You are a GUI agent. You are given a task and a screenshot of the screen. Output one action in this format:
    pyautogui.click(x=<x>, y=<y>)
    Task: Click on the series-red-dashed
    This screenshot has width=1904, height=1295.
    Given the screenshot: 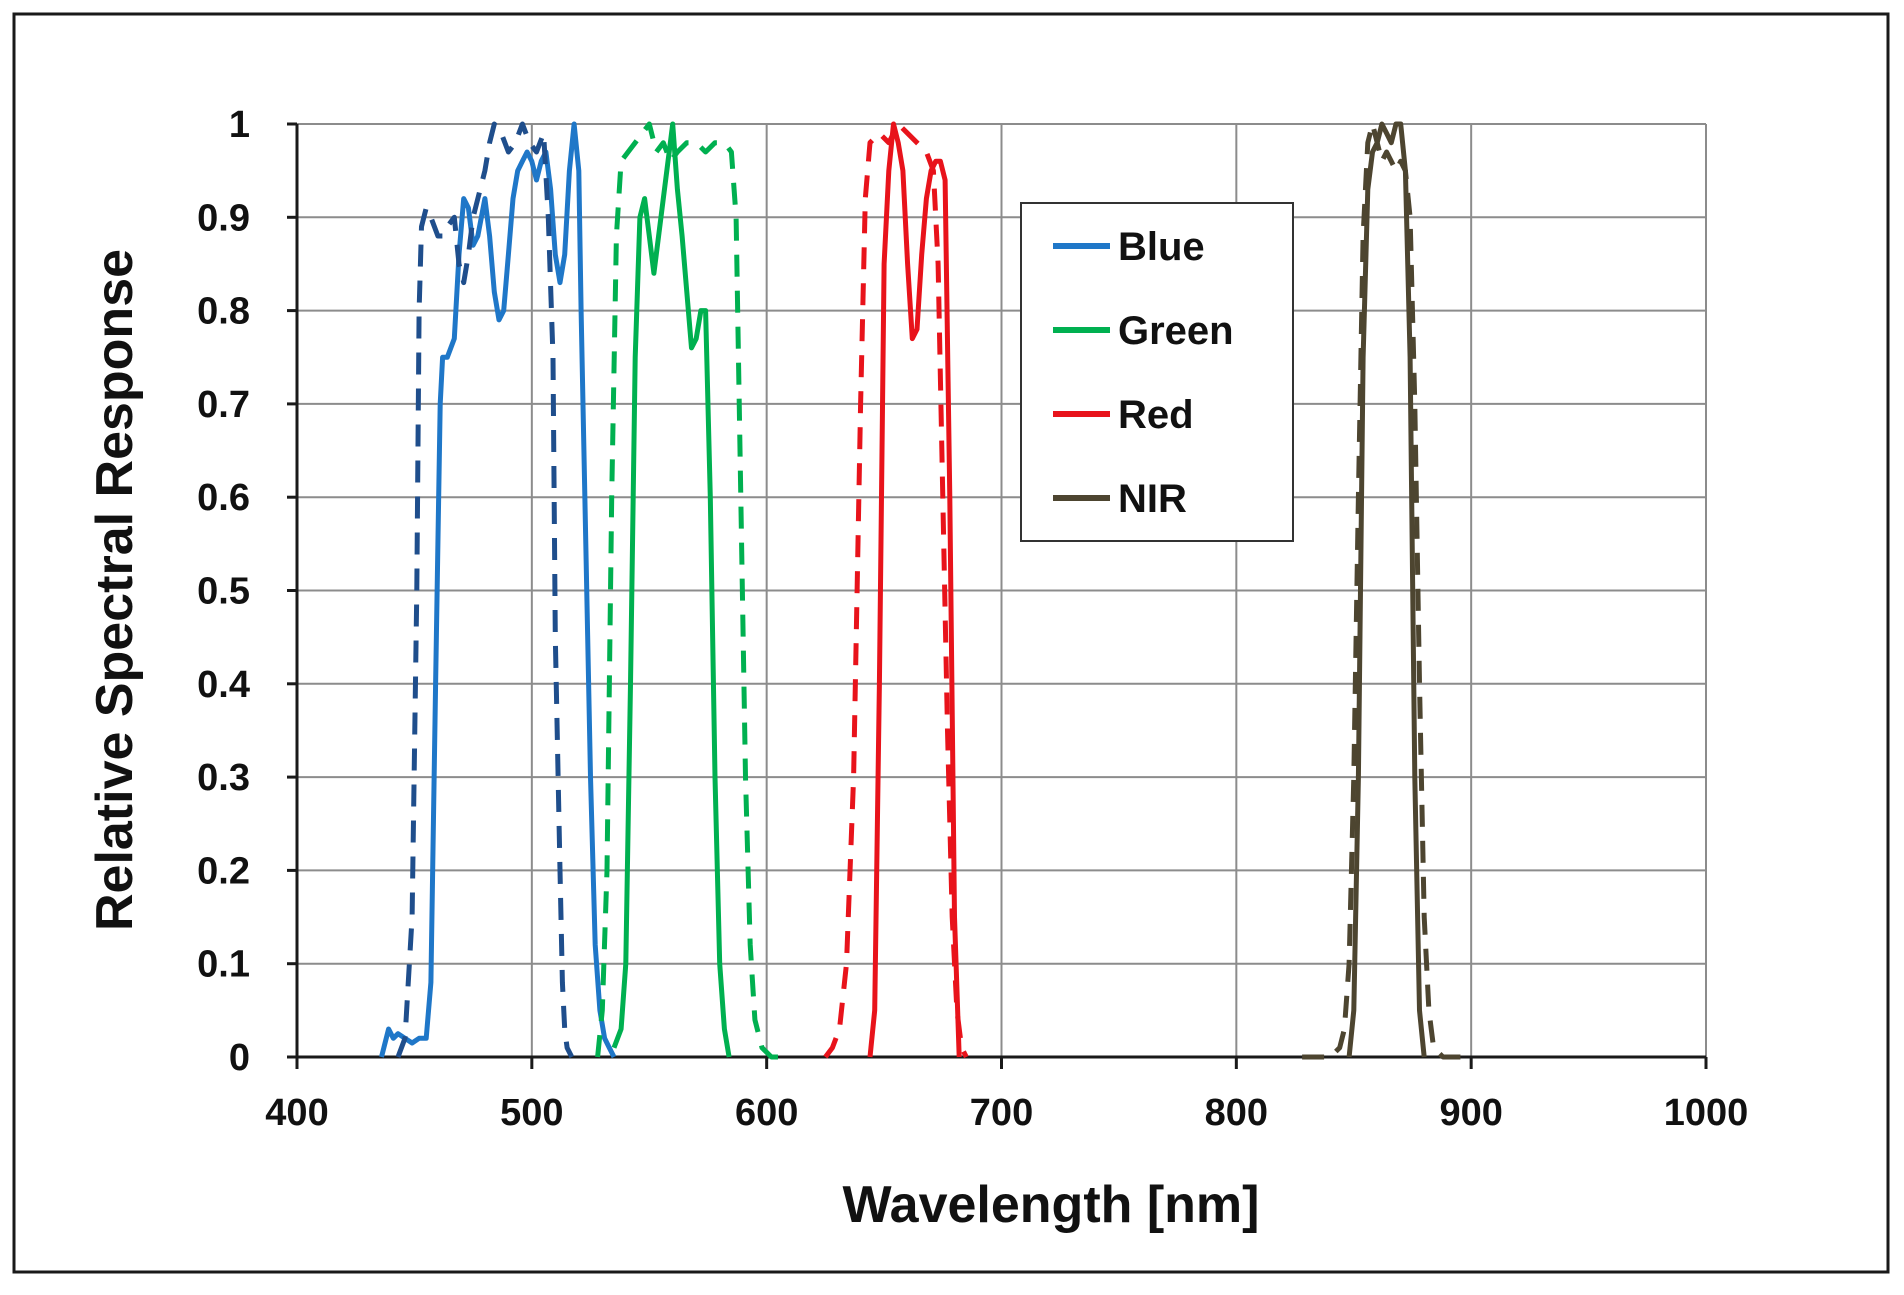 What is the action you would take?
    pyautogui.click(x=896, y=590)
    